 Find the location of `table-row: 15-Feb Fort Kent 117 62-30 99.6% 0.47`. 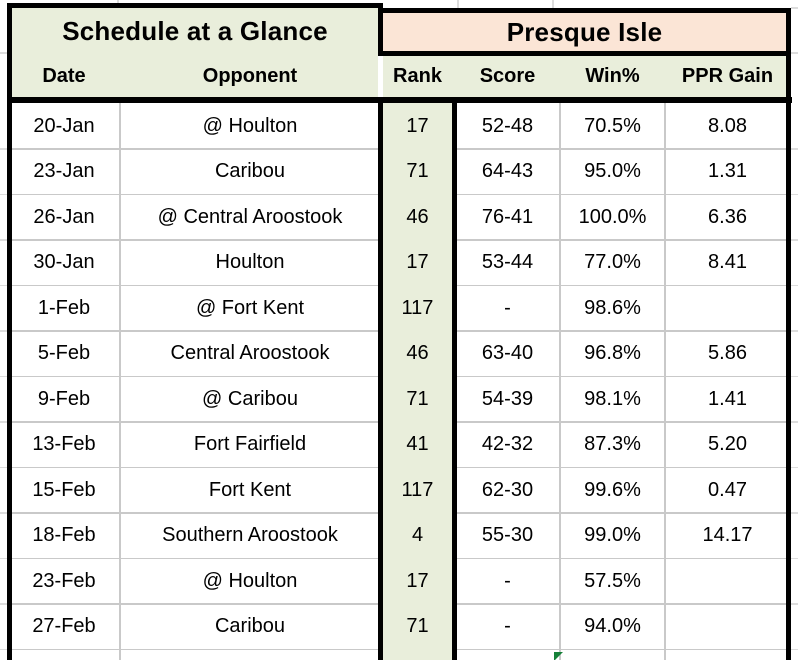

table-row: 15-Feb Fort Kent 117 62-30 99.6% 0.47 is located at coordinates (399, 491).